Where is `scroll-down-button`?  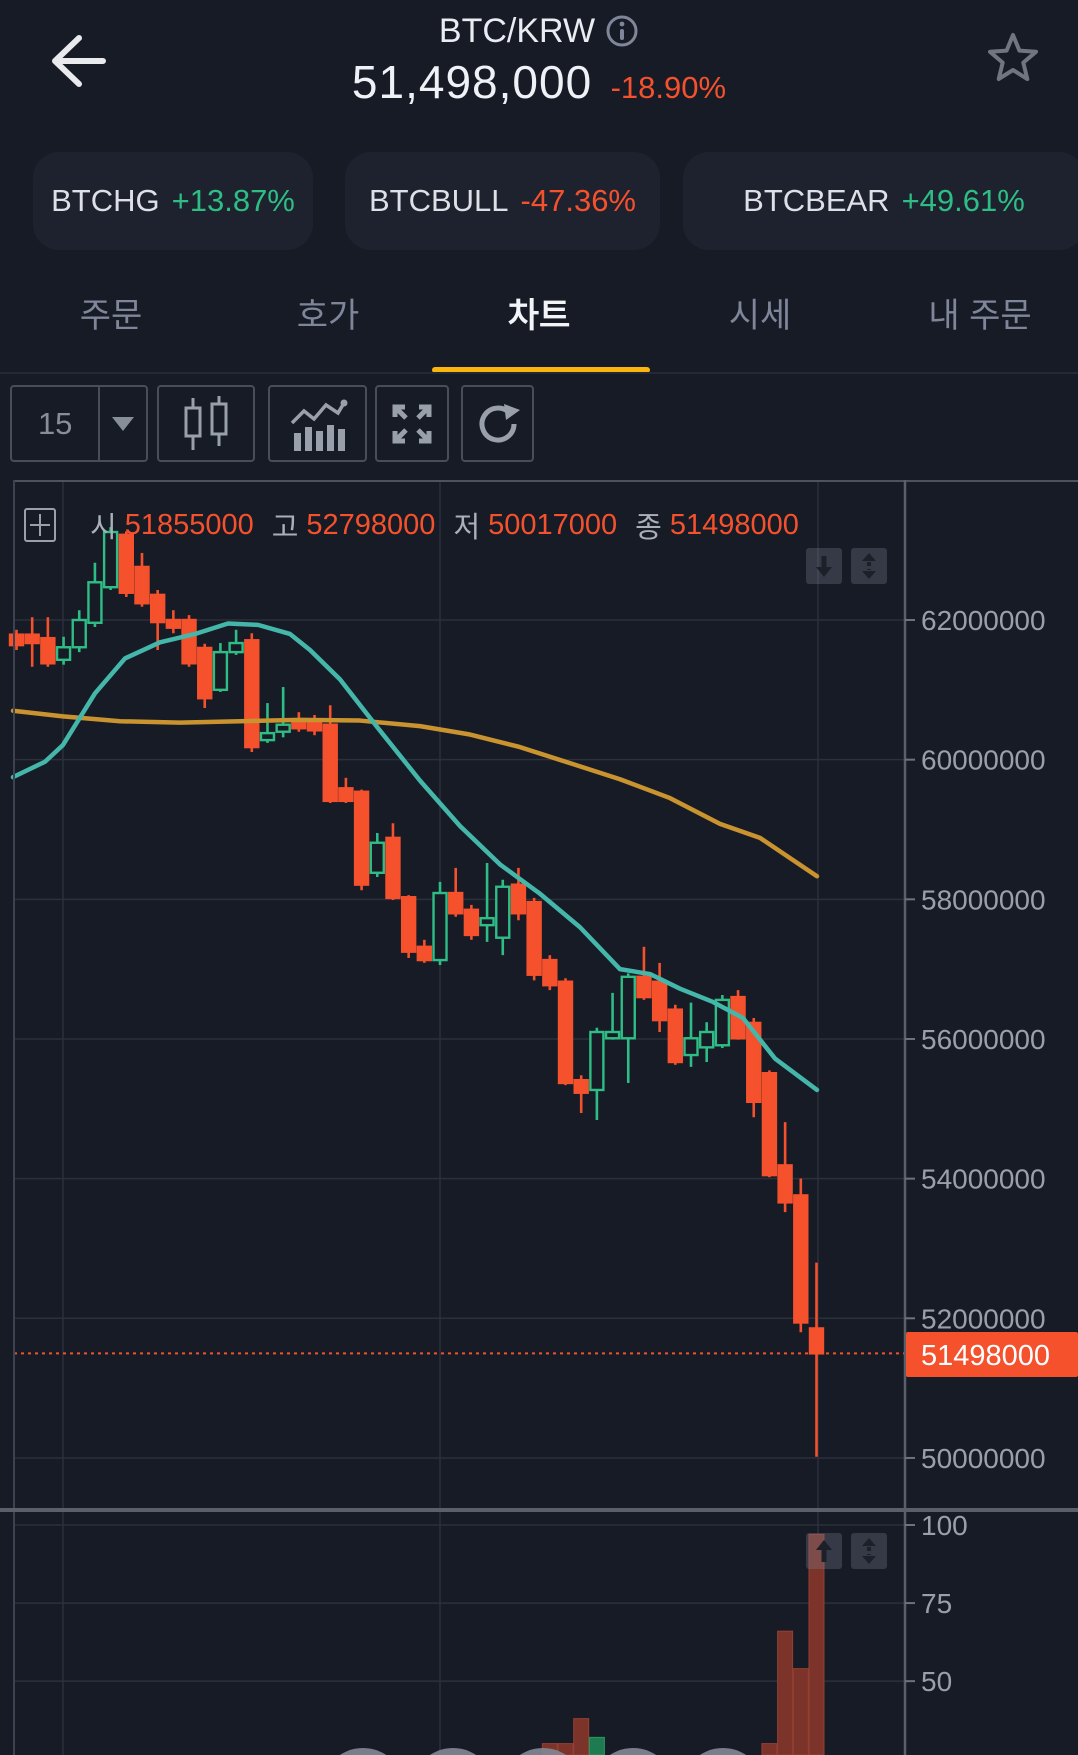 scroll-down-button is located at coordinates (824, 566).